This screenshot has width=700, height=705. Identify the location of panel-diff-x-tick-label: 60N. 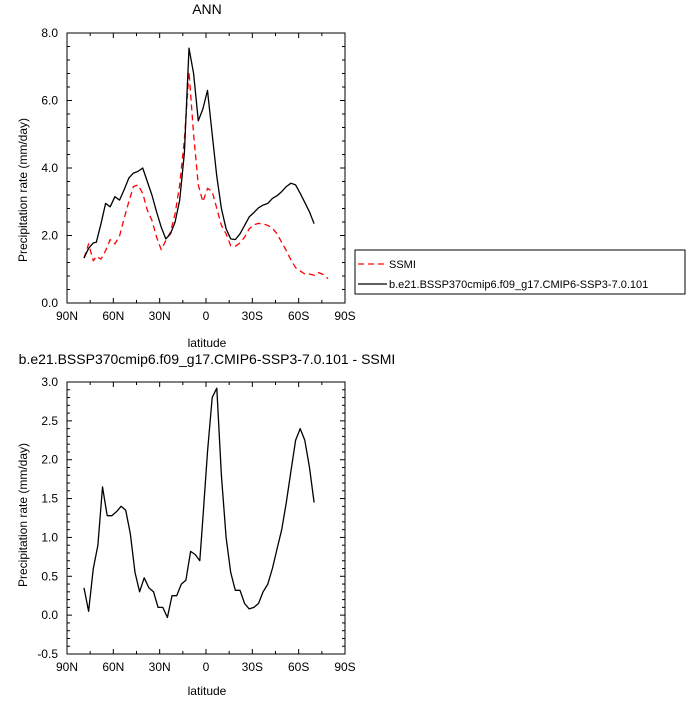
(113, 667).